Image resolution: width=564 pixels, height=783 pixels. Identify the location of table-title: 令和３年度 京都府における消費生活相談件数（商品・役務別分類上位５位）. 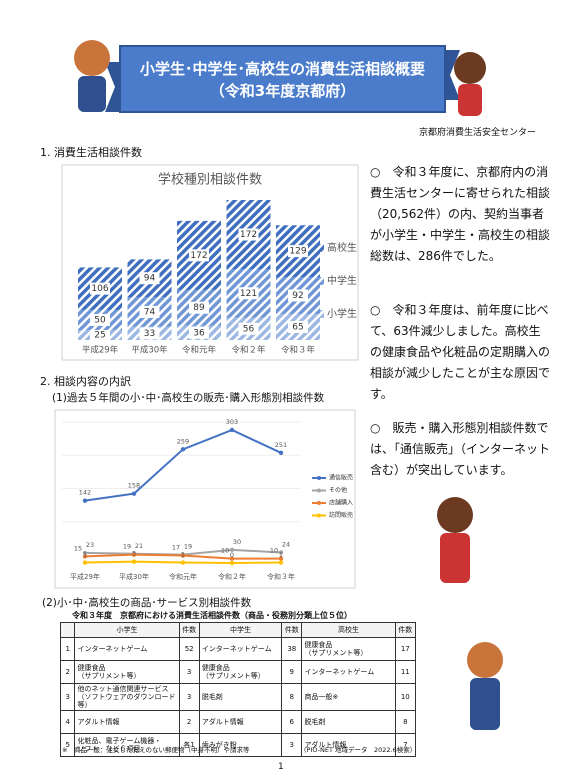
(212, 615).